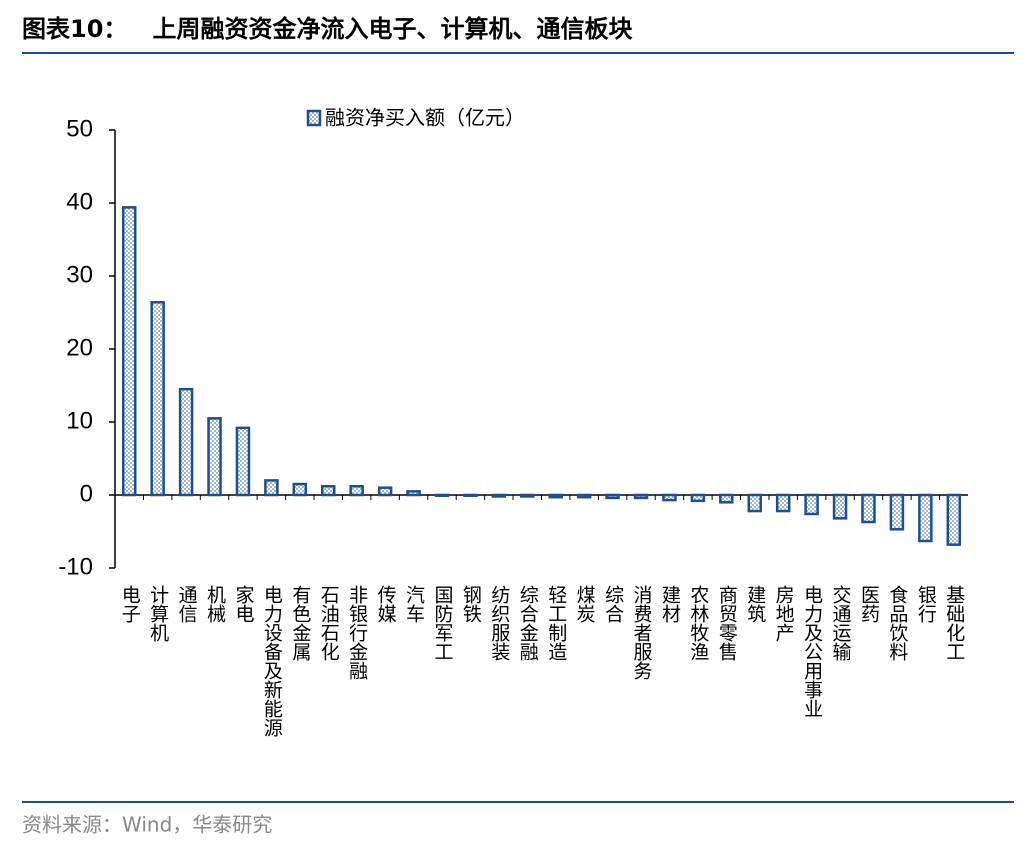 Image resolution: width=1036 pixels, height=856 pixels. I want to click on y-tick-label: 40, so click(79, 201).